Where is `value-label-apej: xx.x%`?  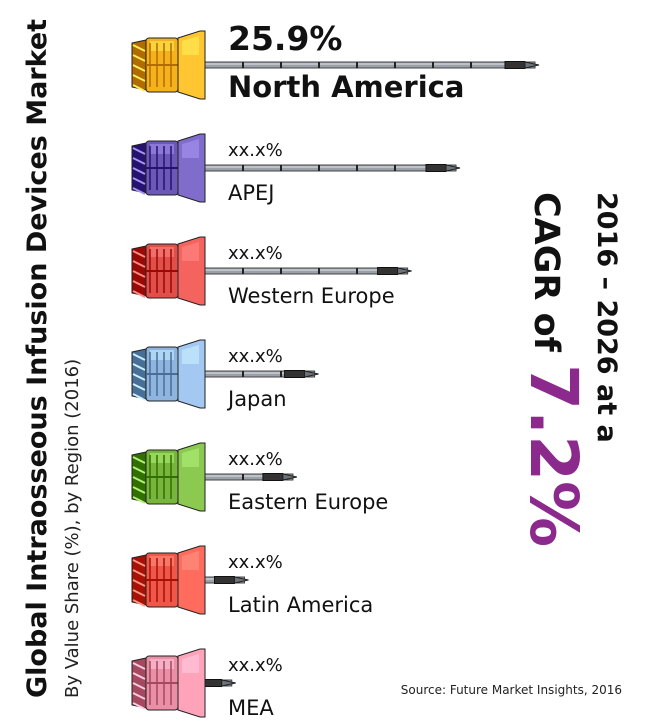
value-label-apej: xx.x% is located at coordinates (255, 150).